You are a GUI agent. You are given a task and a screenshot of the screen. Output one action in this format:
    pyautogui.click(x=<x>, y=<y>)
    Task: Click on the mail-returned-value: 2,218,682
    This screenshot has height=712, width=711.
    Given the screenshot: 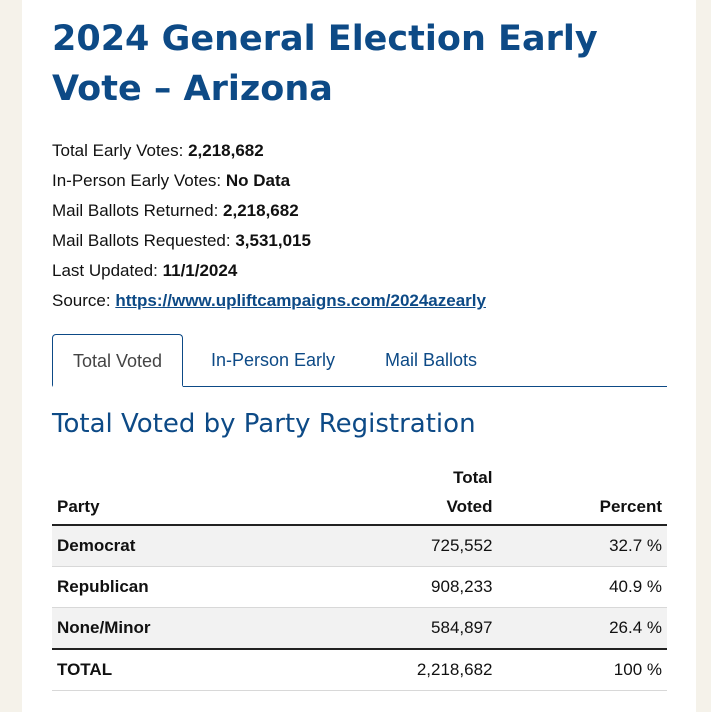 What is the action you would take?
    pyautogui.click(x=261, y=210)
    